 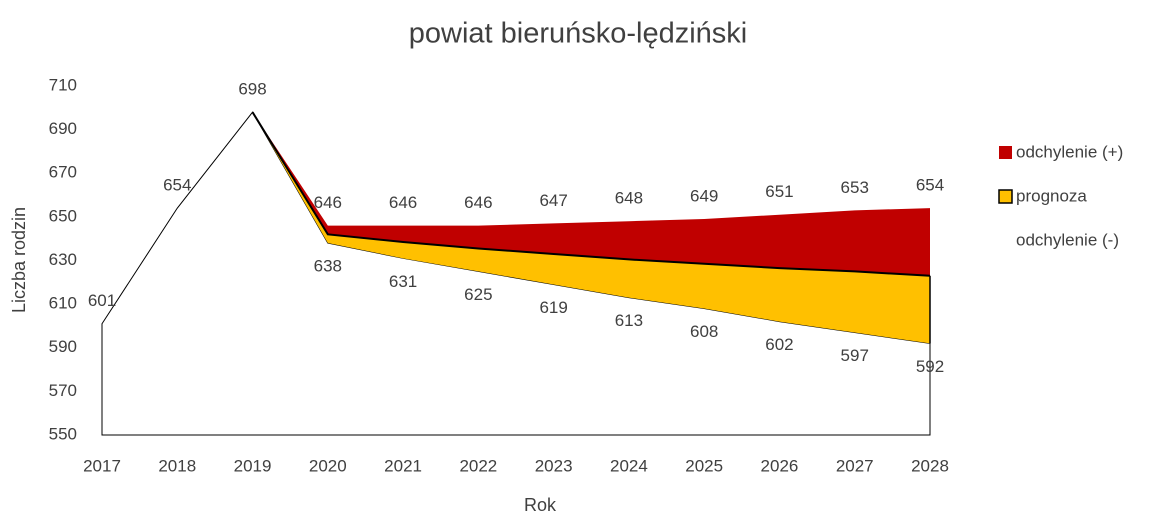 I want to click on y-tick-label: 630, so click(x=63, y=259).